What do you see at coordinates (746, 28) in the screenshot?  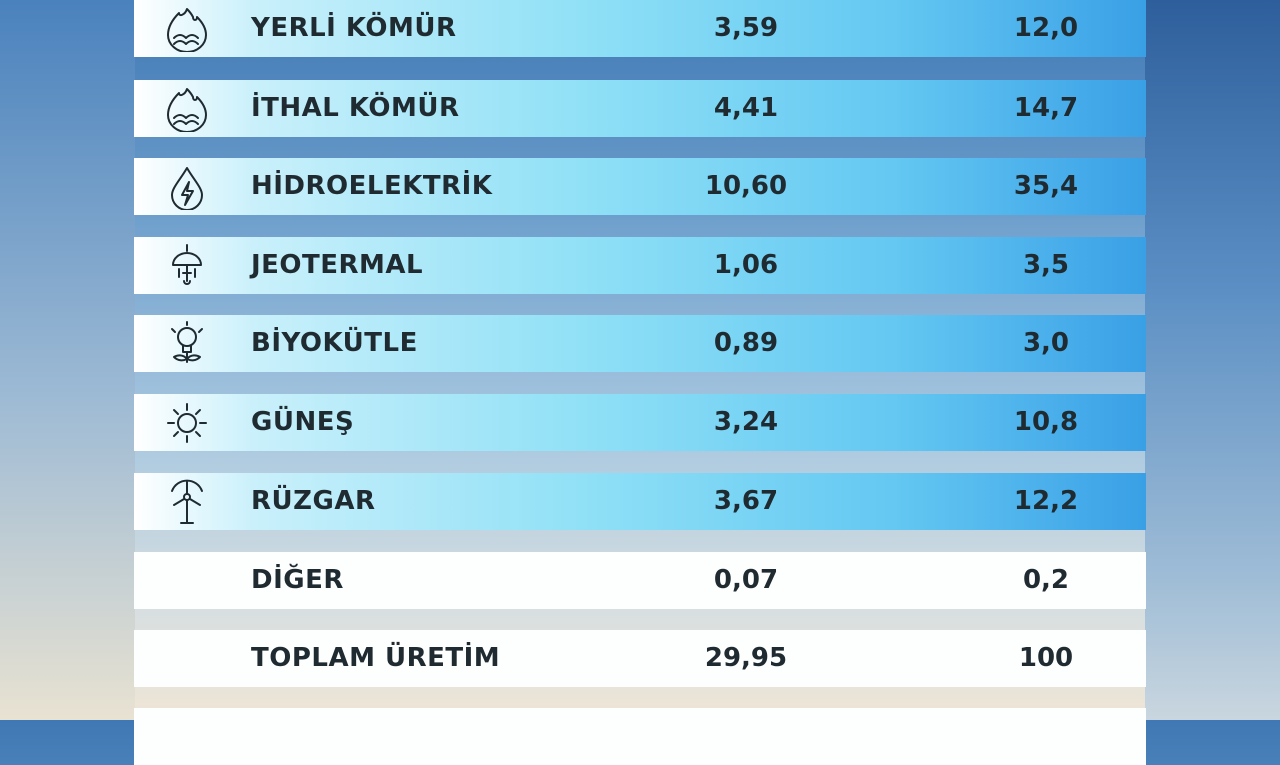 I see `row-value: 3,59` at bounding box center [746, 28].